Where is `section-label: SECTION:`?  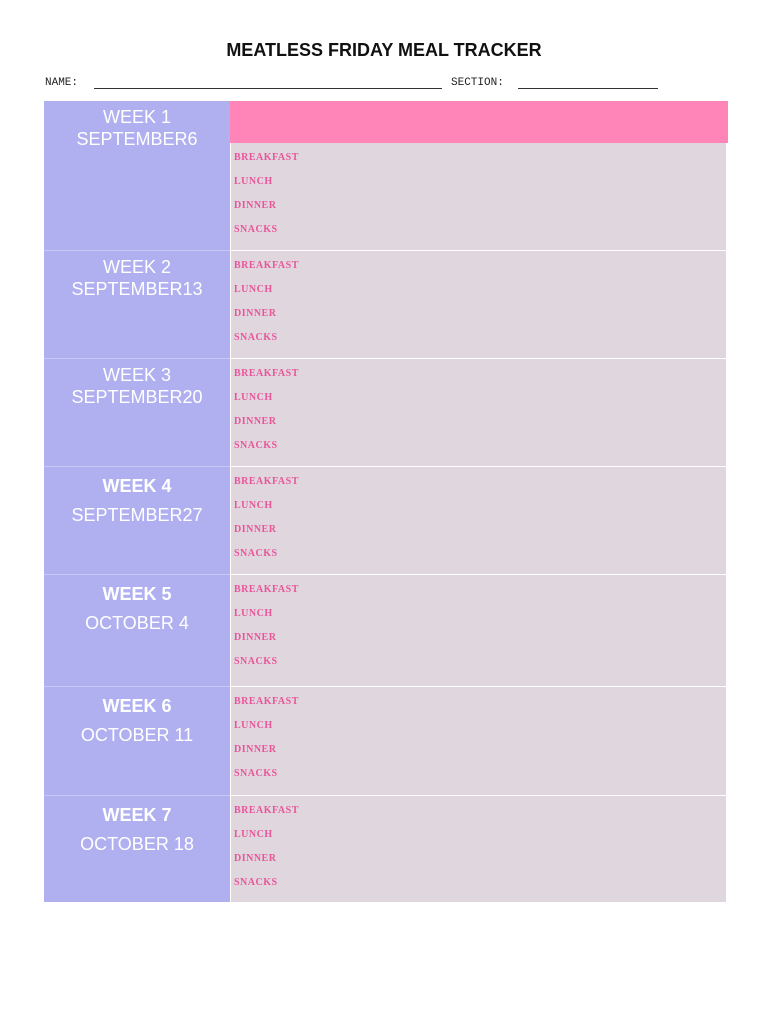 section-label: SECTION: is located at coordinates (477, 83).